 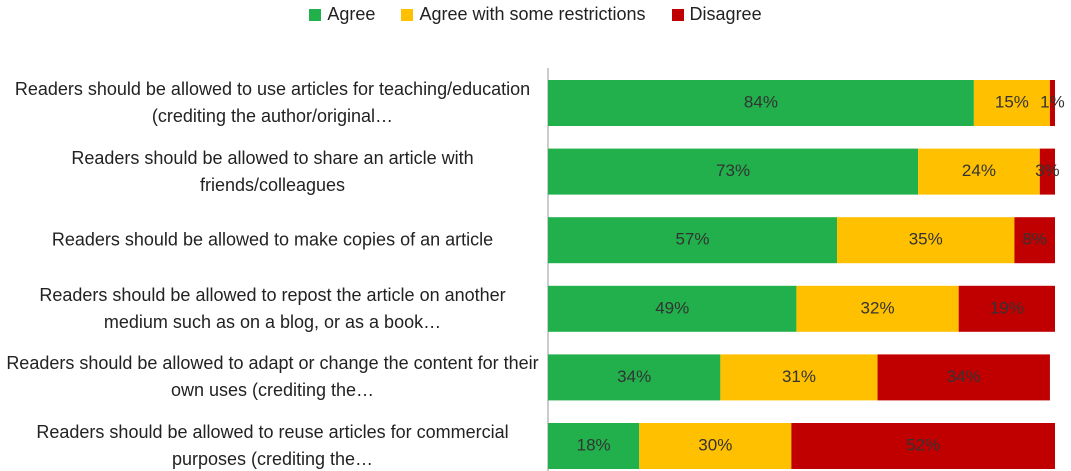 I want to click on value-label: 35%, so click(x=926, y=239).